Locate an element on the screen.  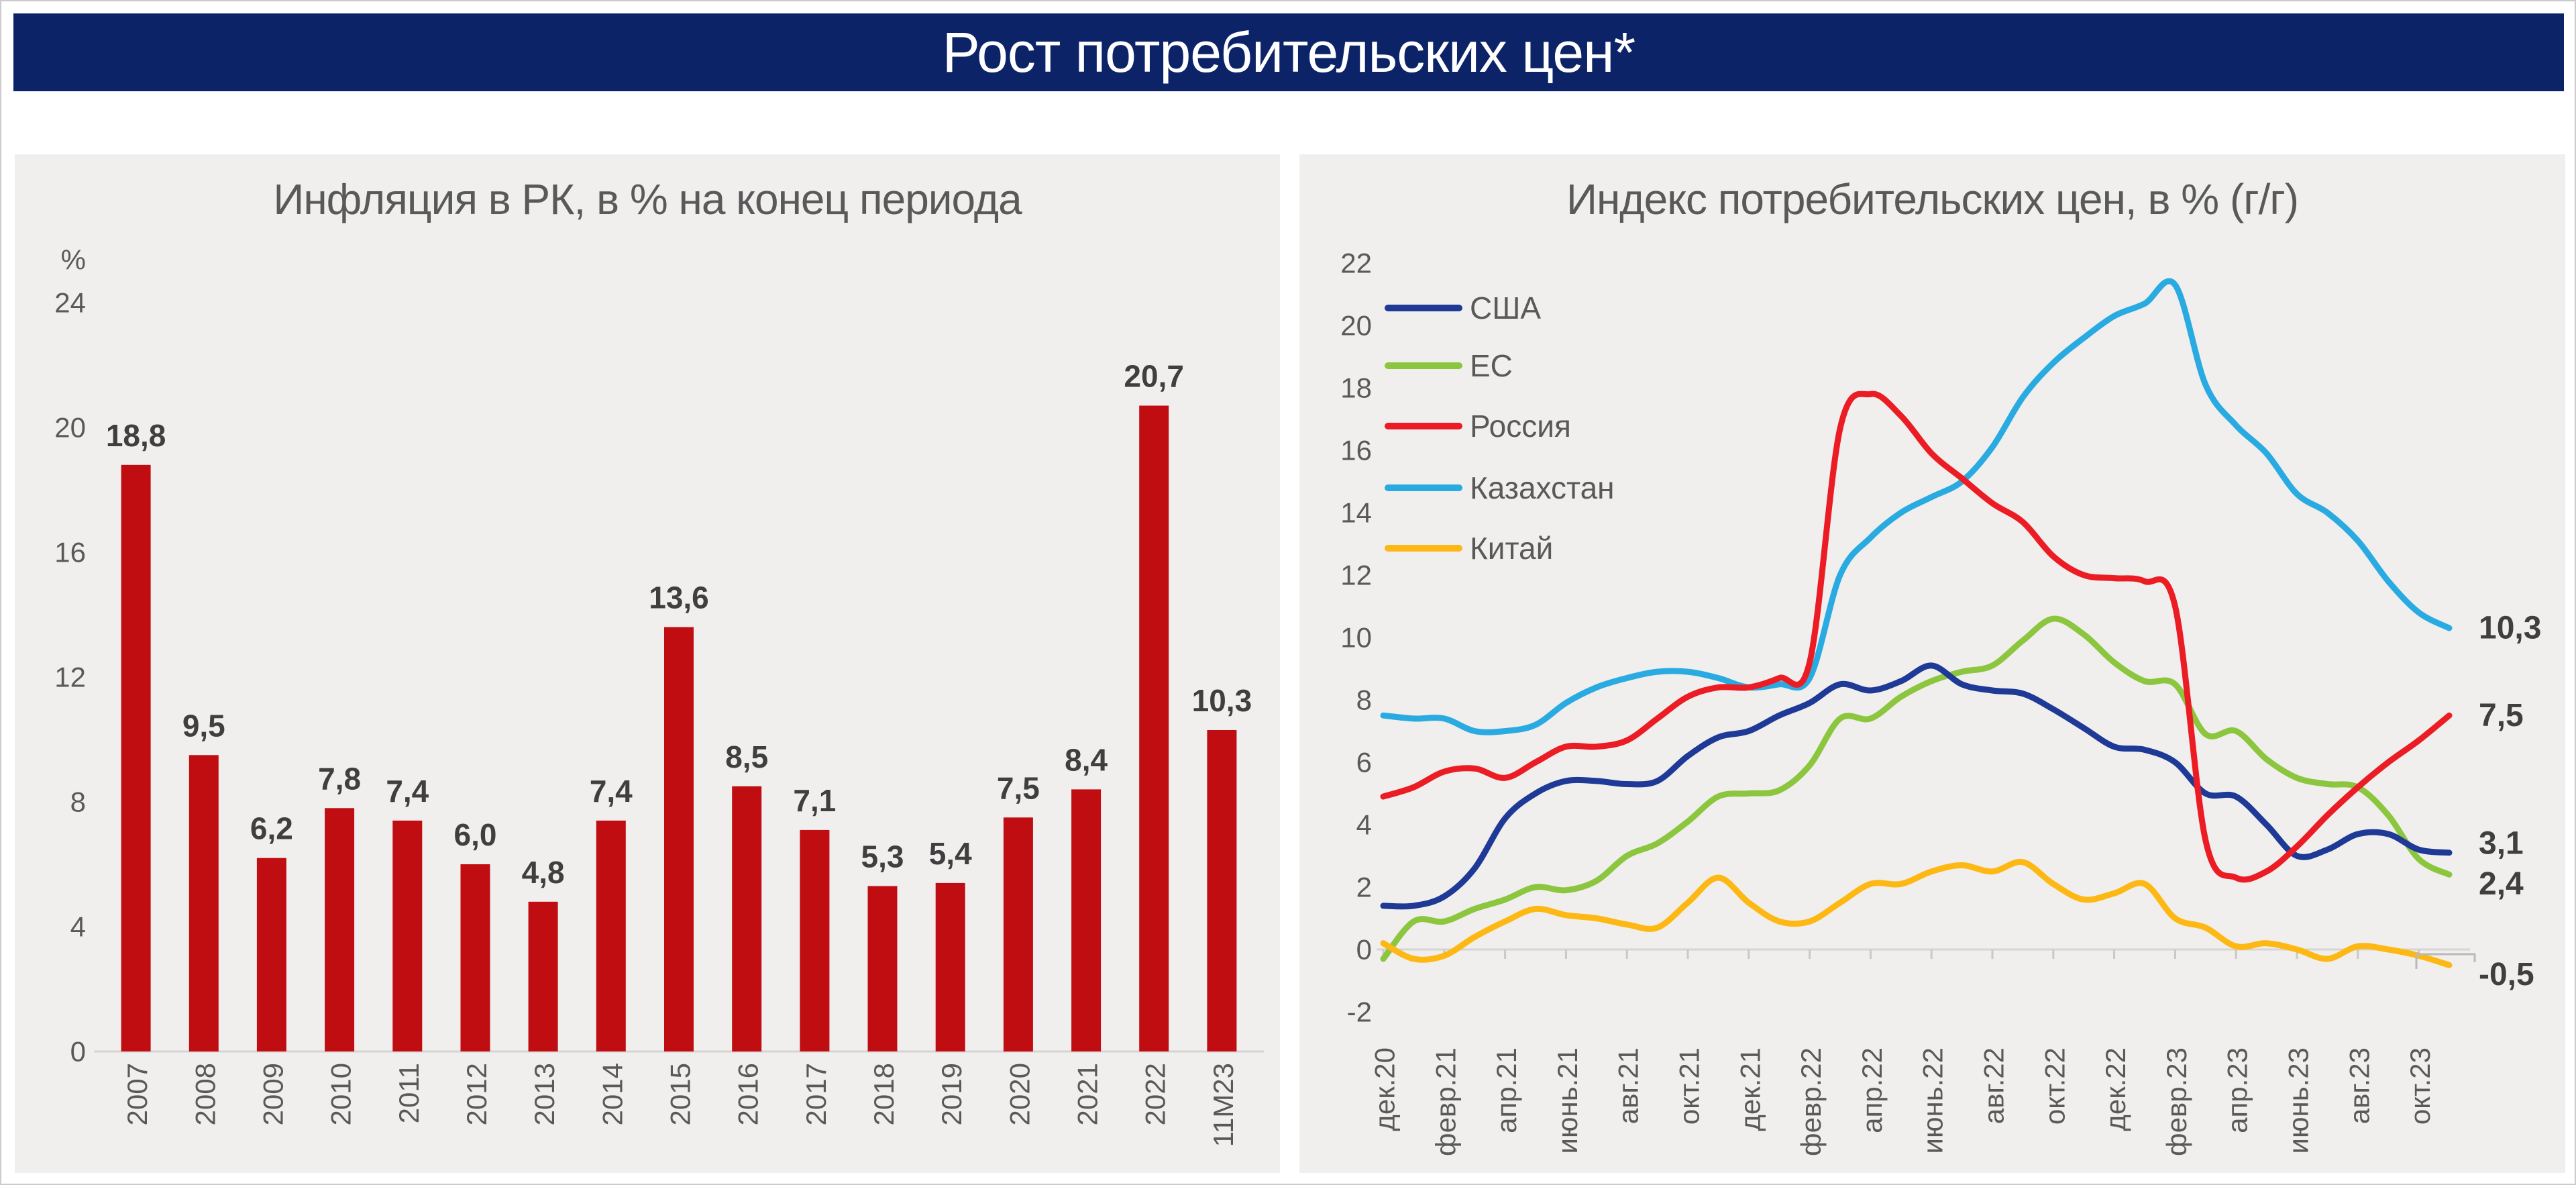
bar-x-tick-label: 2007 is located at coordinates (137, 1094).